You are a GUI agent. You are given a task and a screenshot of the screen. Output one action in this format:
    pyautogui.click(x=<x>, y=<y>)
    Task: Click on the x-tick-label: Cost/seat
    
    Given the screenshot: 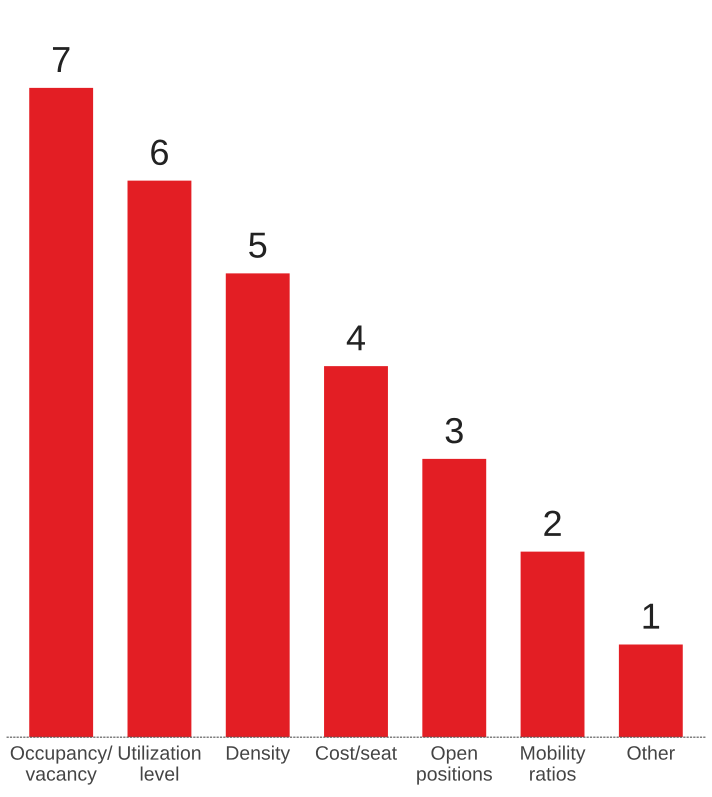 What is the action you would take?
    pyautogui.click(x=356, y=753)
    